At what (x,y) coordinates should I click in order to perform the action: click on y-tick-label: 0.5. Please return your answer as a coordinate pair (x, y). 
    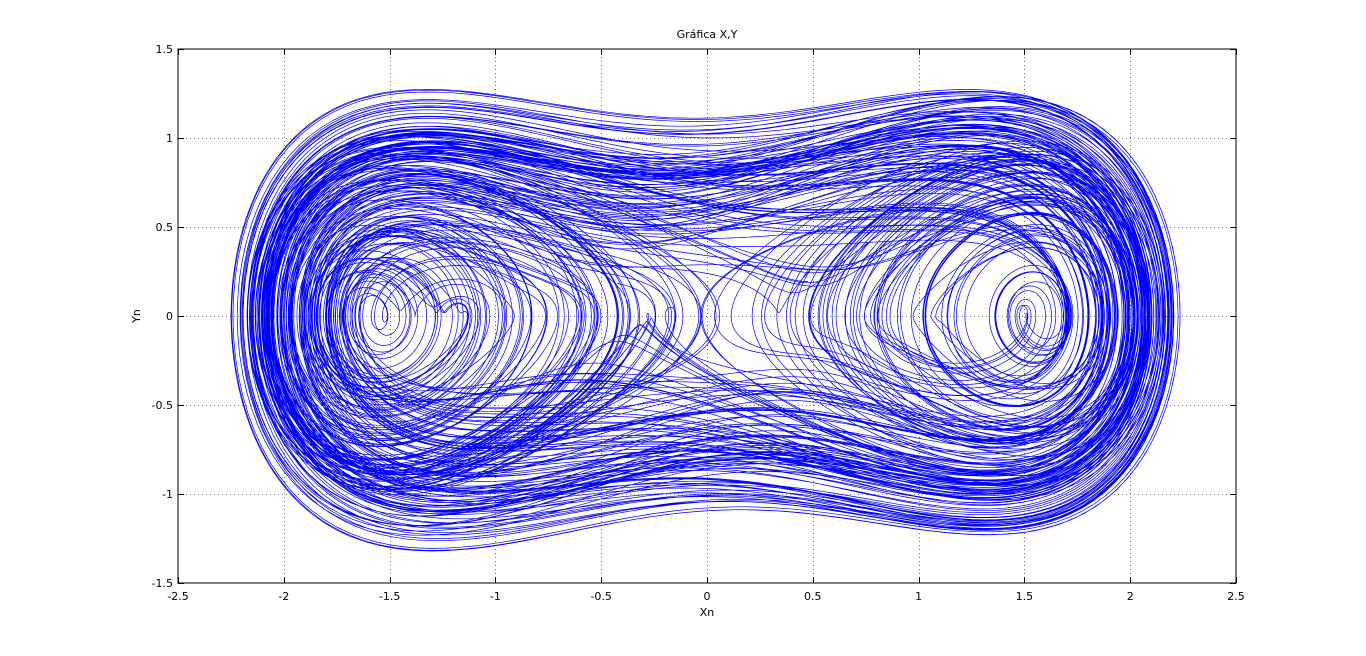
    Looking at the image, I should click on (165, 227).